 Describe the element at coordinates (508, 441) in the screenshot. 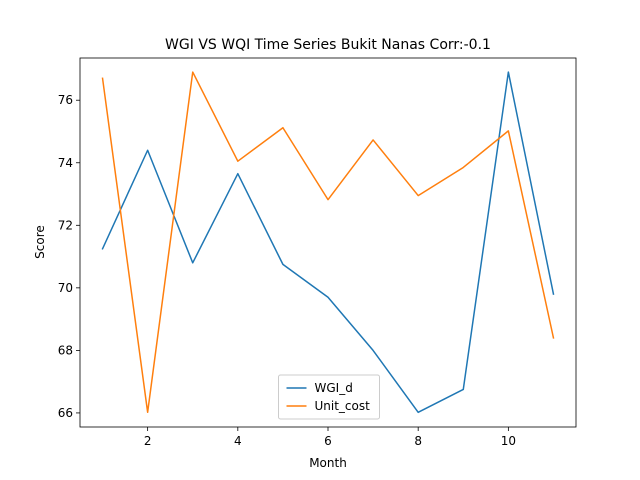

I see `x-tick-label: 10` at that location.